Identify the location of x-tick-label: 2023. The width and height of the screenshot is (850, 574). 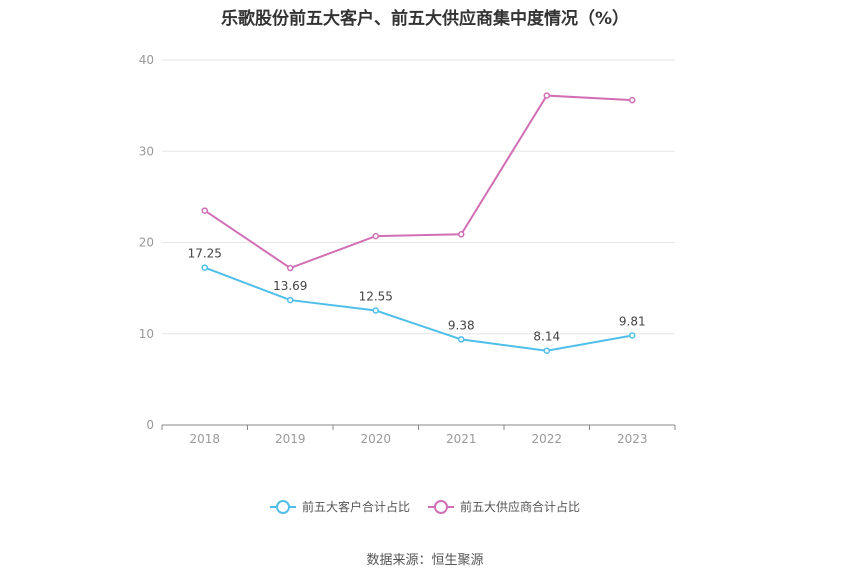
(632, 439).